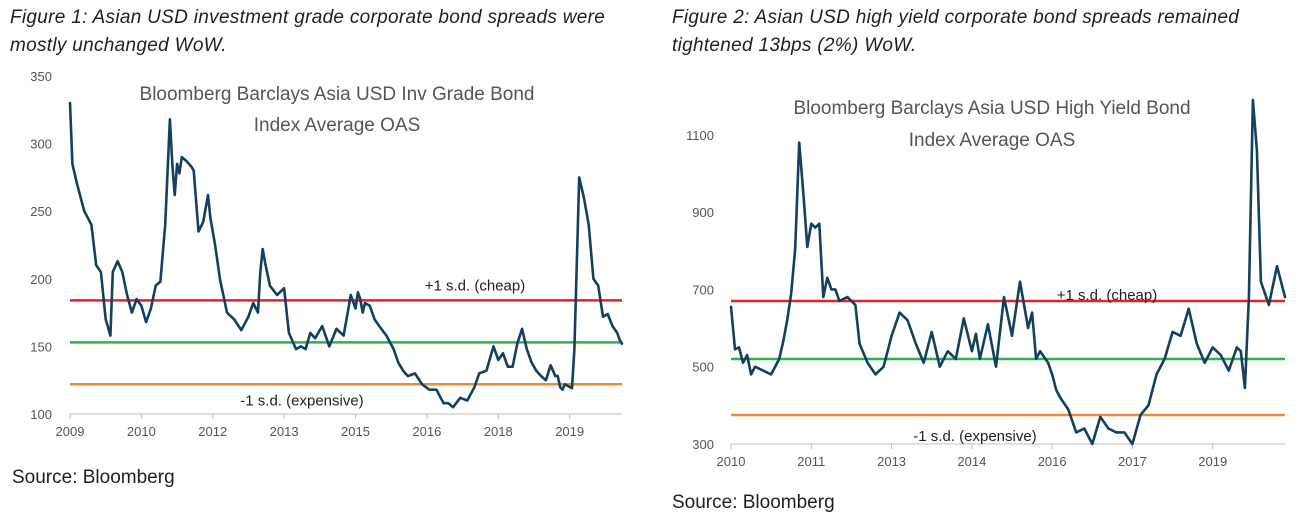  Describe the element at coordinates (41, 346) in the screenshot. I see `y-tick-label: 150` at that location.